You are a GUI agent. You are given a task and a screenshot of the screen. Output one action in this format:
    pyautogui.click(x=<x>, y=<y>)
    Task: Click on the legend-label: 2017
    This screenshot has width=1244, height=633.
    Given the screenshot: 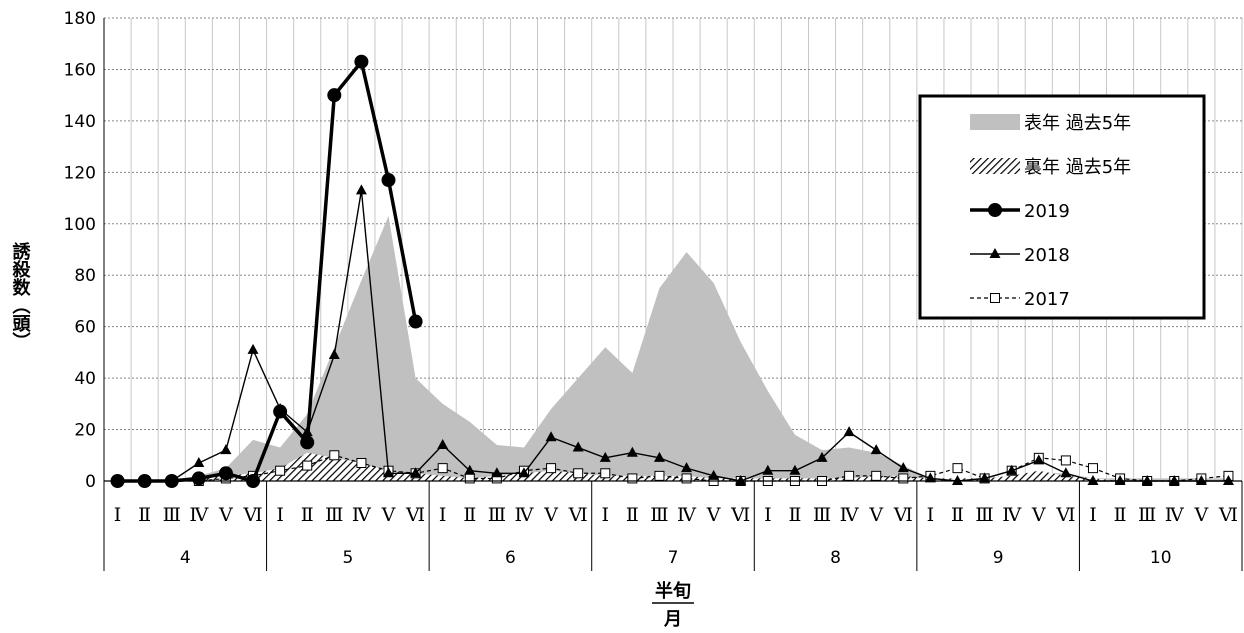 What is the action you would take?
    pyautogui.click(x=1047, y=299)
    